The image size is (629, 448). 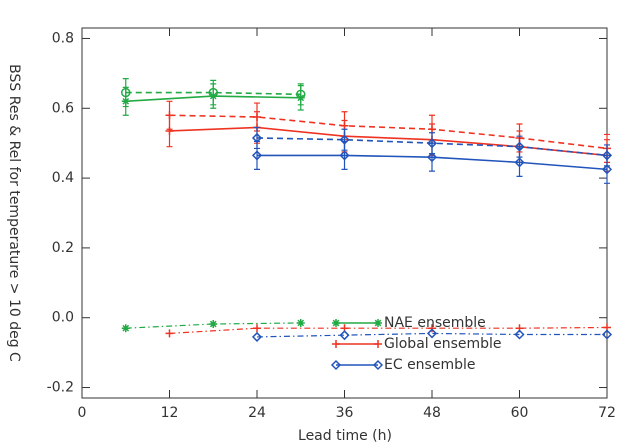 I want to click on y-tick-label: 0.8, so click(x=63, y=38).